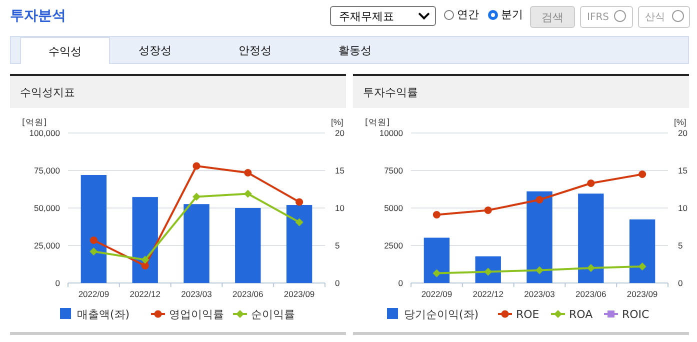 This screenshot has width=697, height=342. What do you see at coordinates (47, 171) in the screenshot?
I see `y-tick-label: 75,000` at bounding box center [47, 171].